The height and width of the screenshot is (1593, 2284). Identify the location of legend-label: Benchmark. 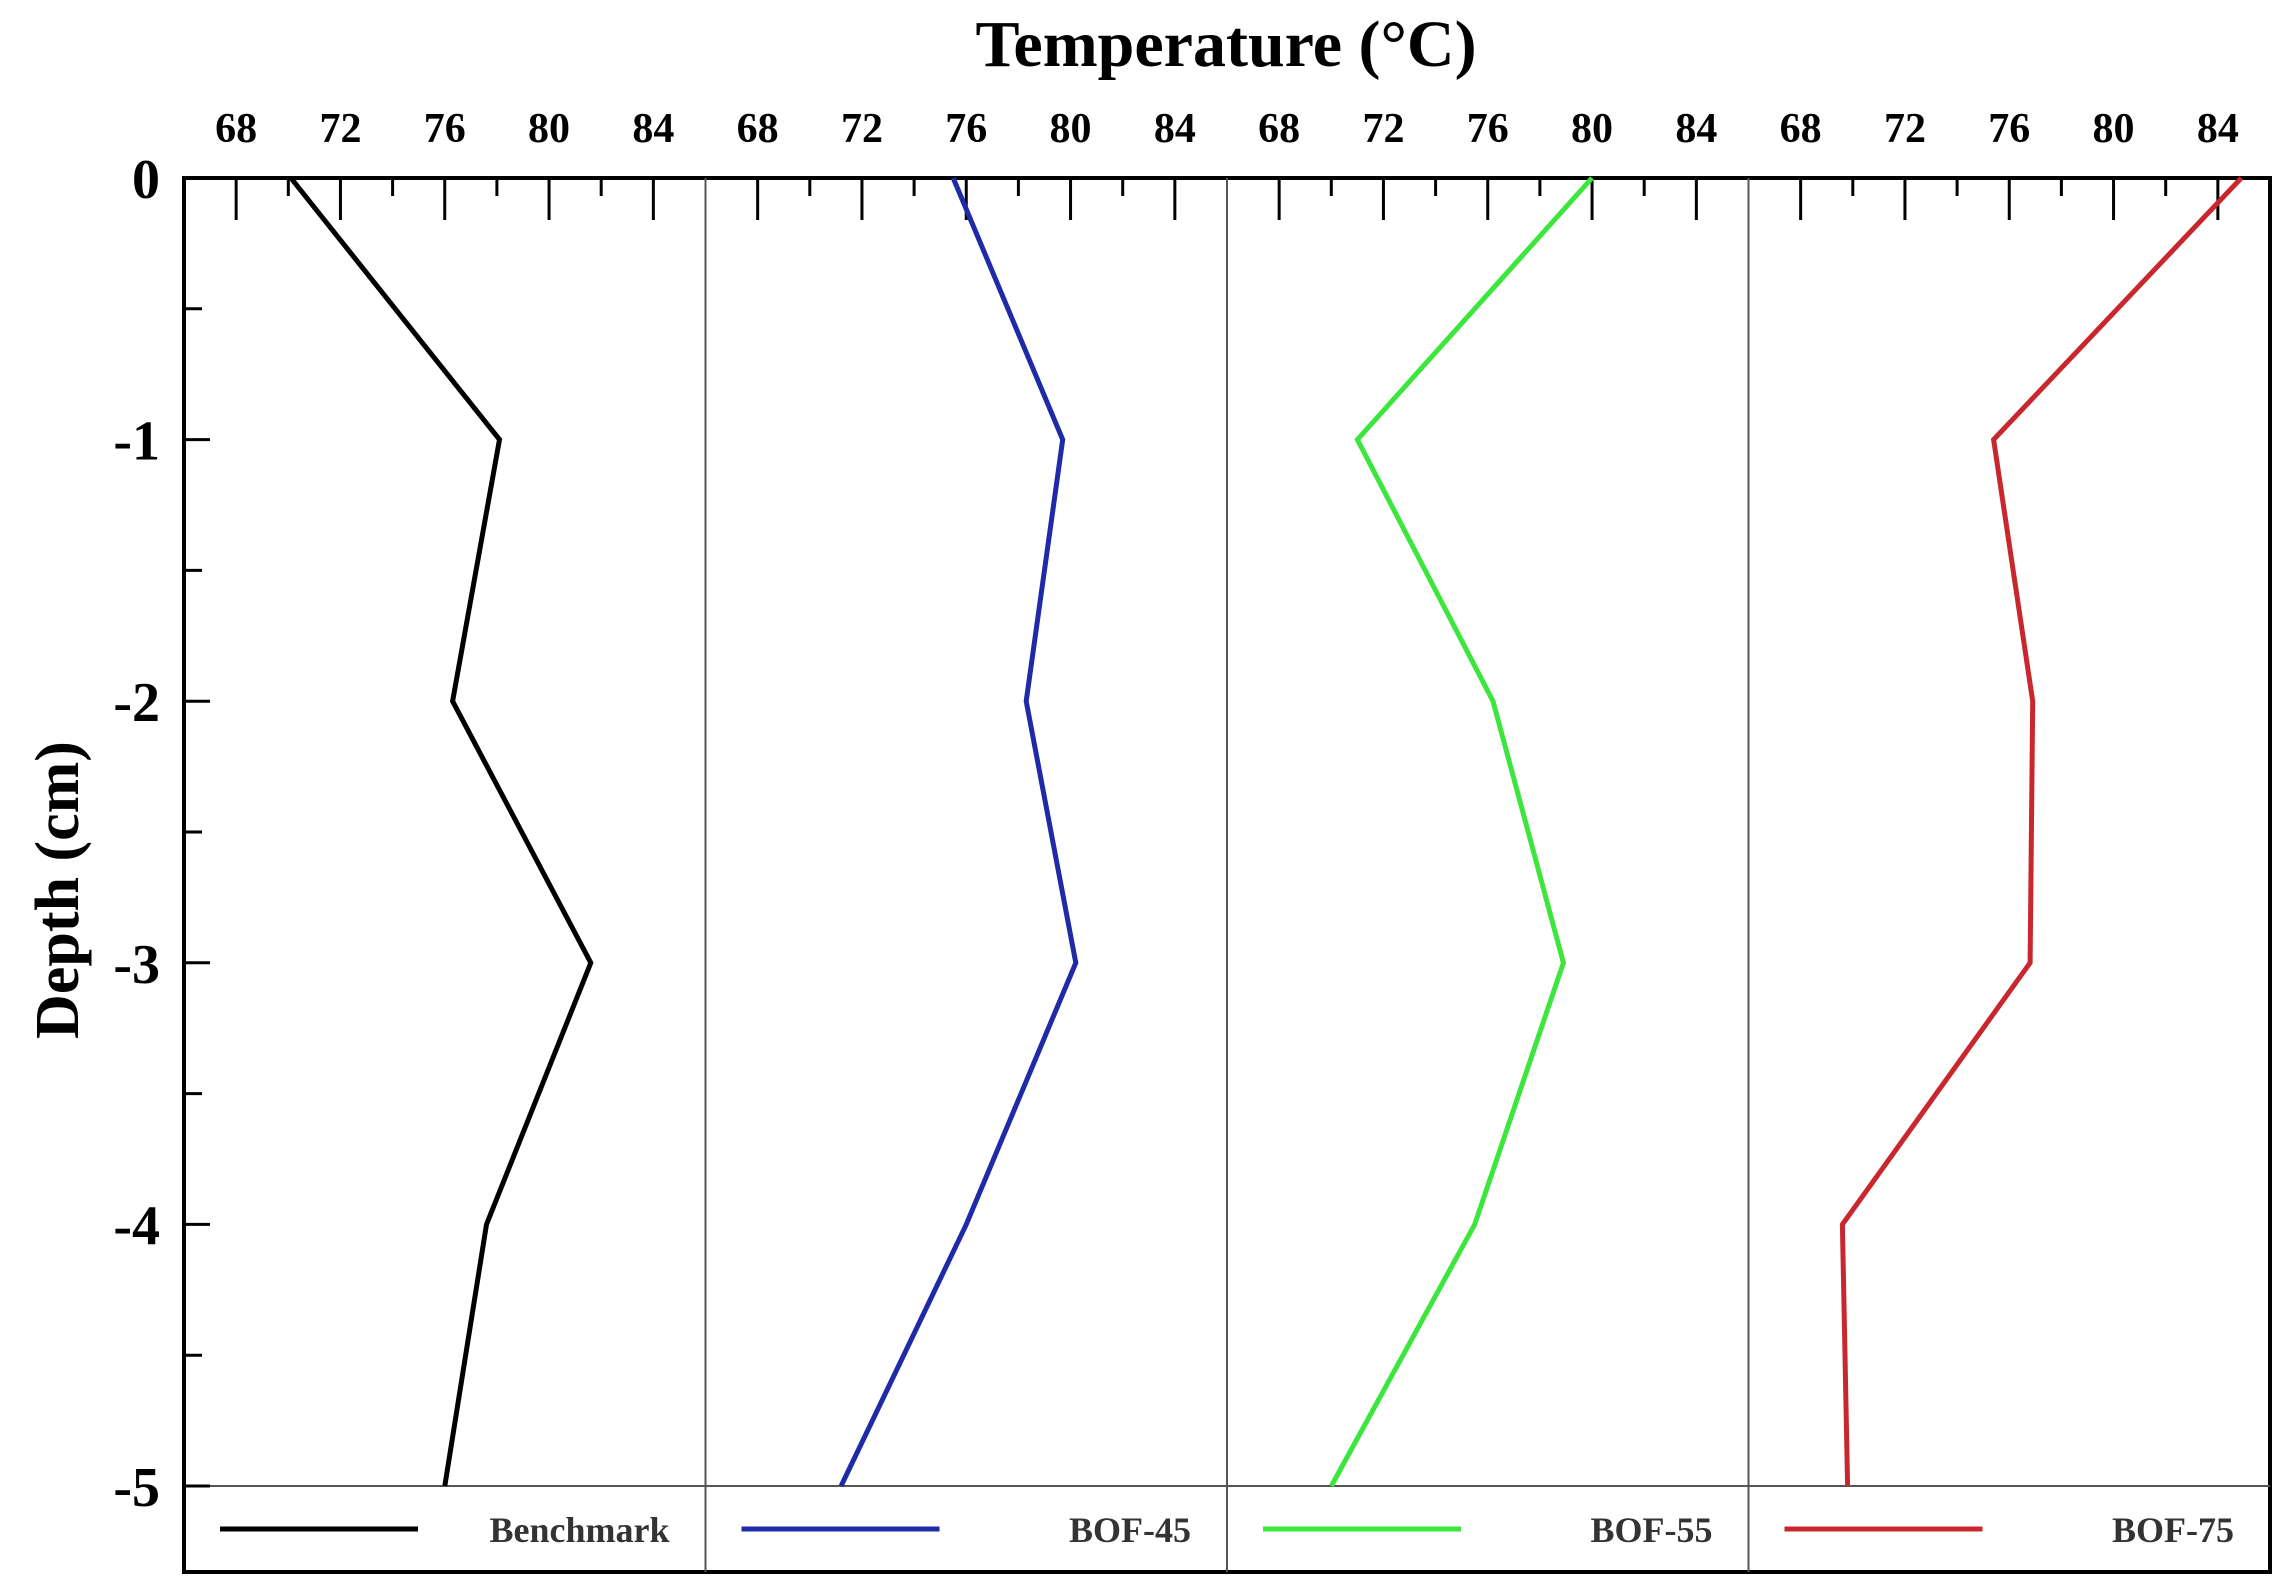
(580, 1530).